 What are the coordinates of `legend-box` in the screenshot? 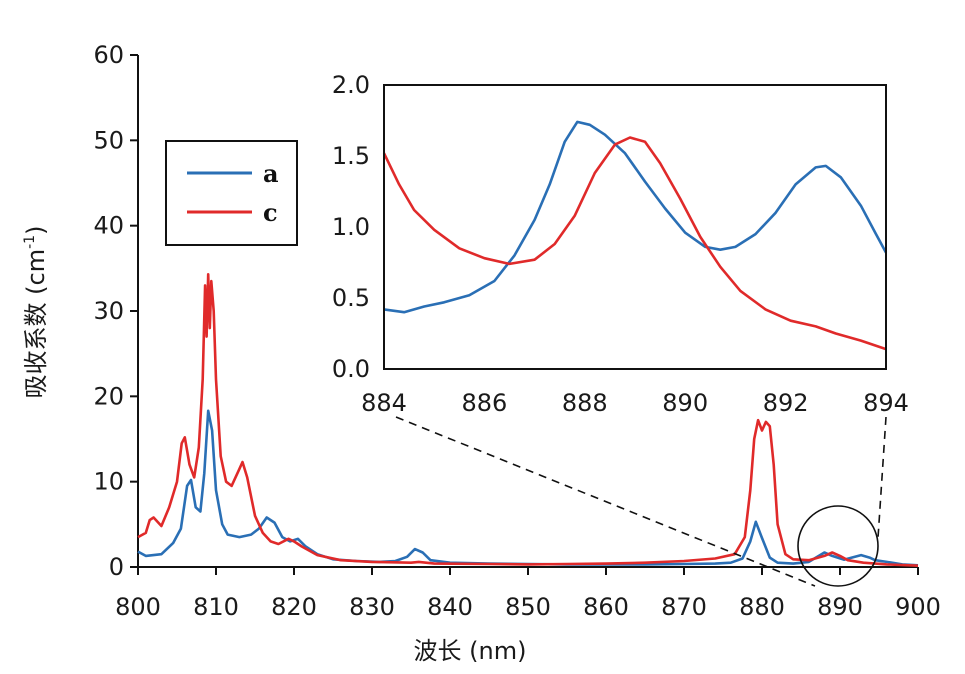 It's located at (231, 193).